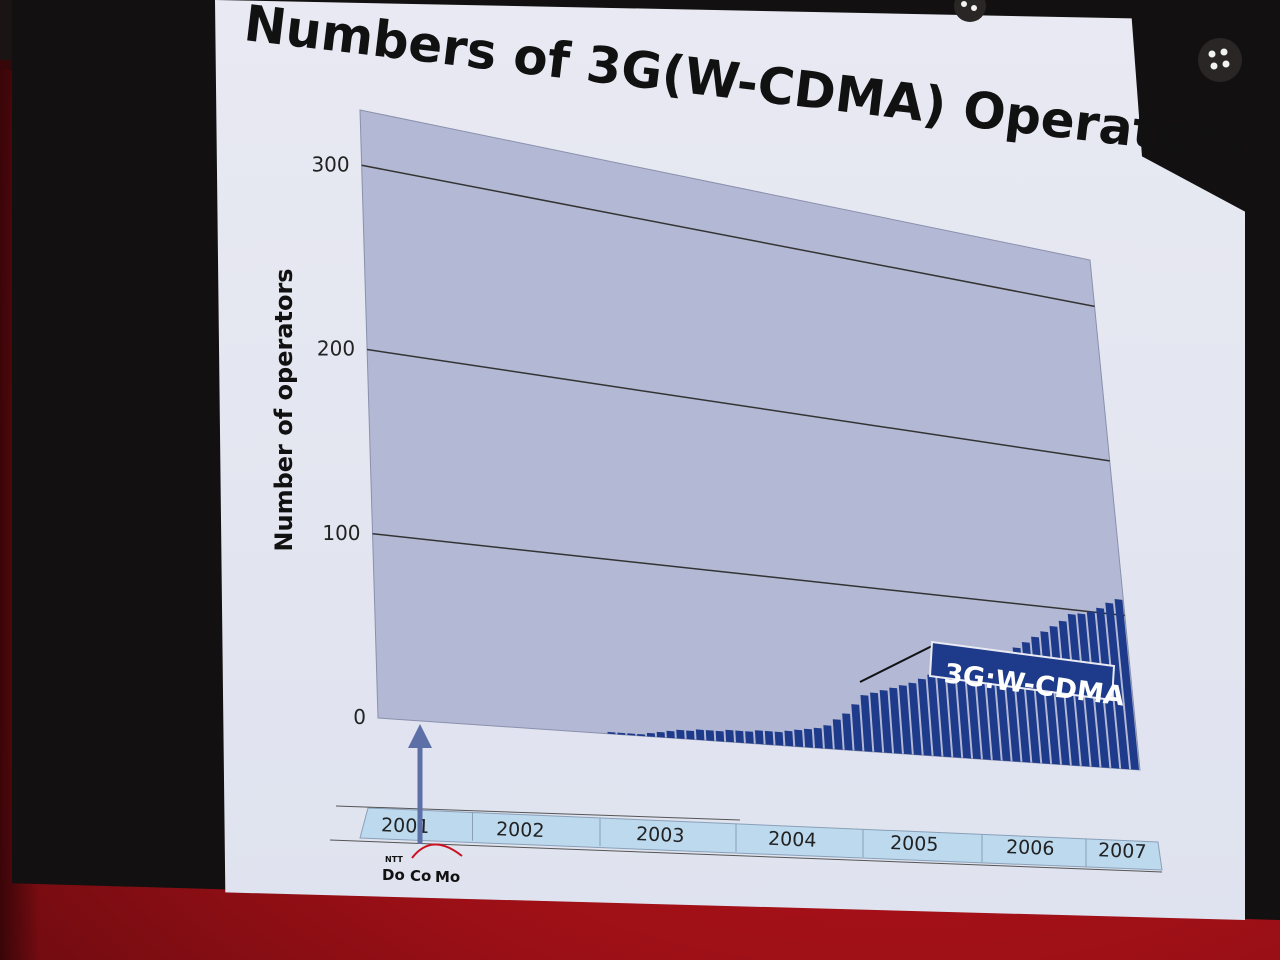  Describe the element at coordinates (420, 876) in the screenshot. I see `logo-co-text: Co` at that location.